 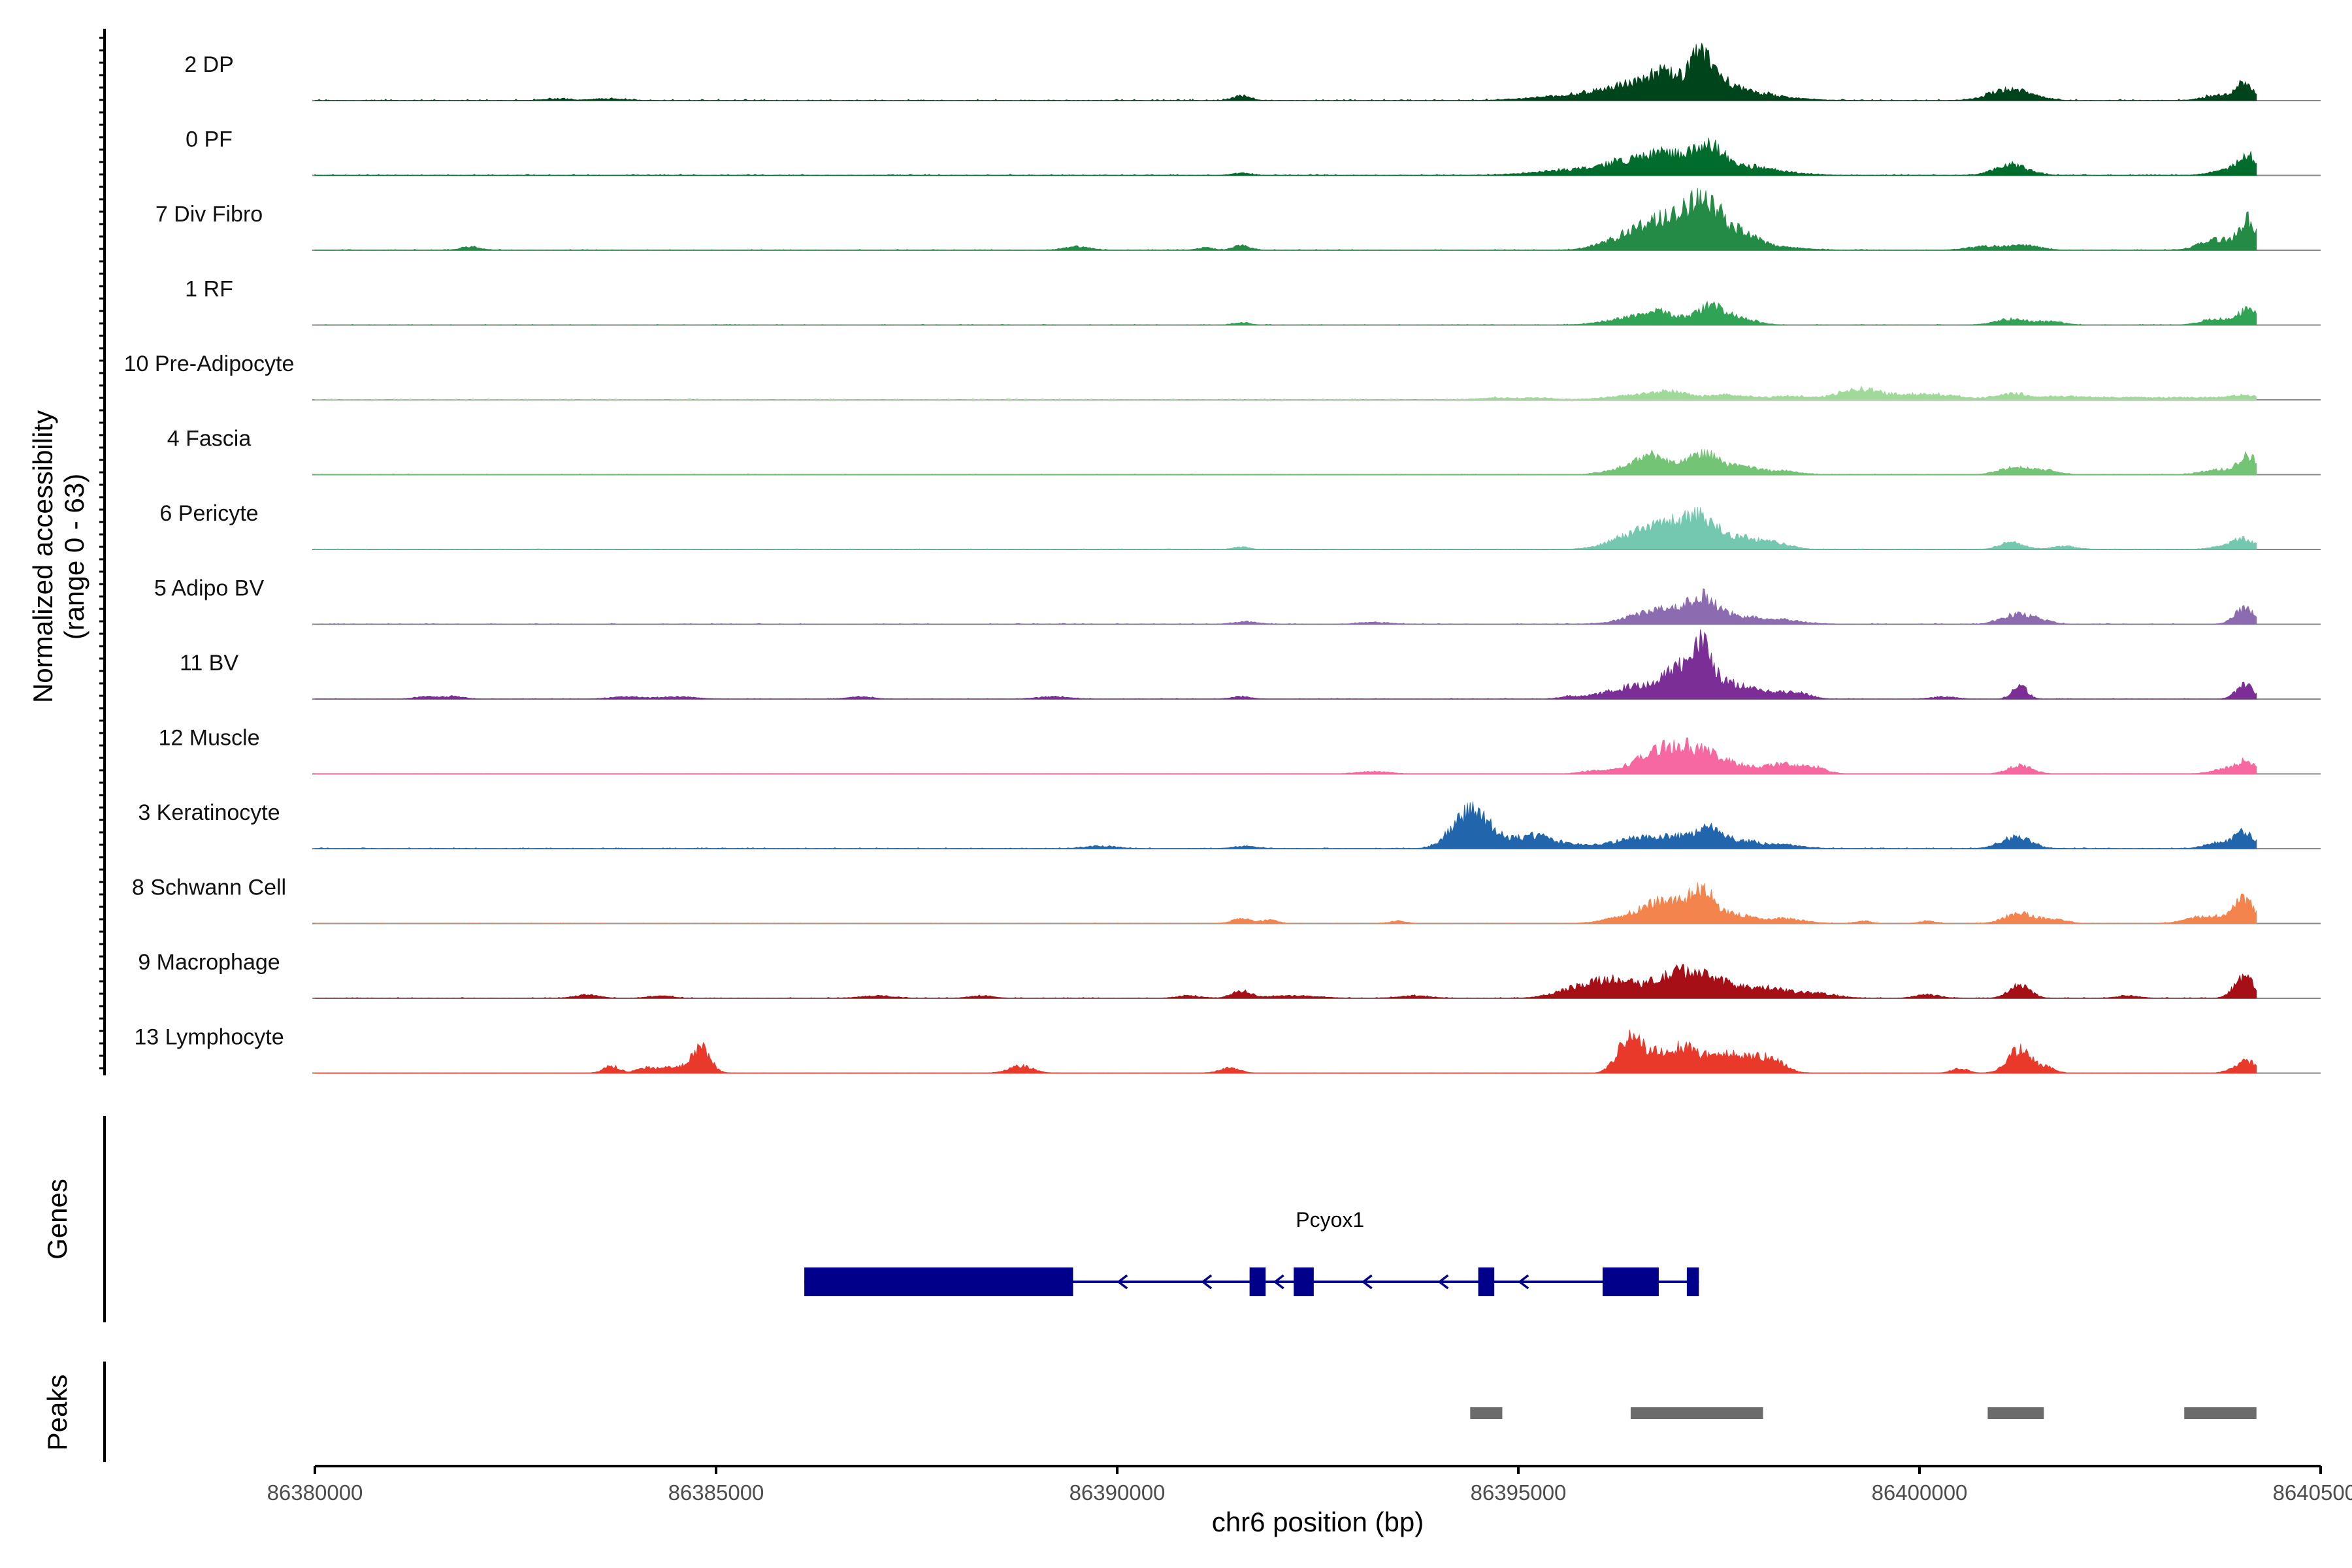 I want to click on track-12: 9 Macrophage, so click(x=1229, y=974).